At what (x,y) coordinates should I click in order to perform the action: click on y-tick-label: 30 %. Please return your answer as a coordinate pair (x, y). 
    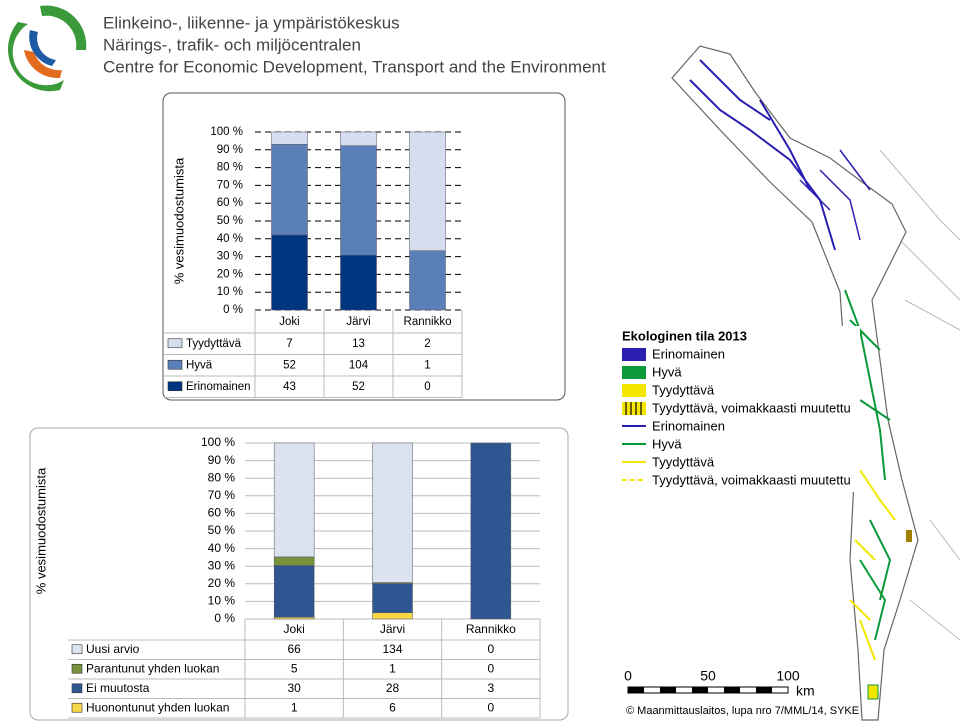
    Looking at the image, I should click on (222, 565).